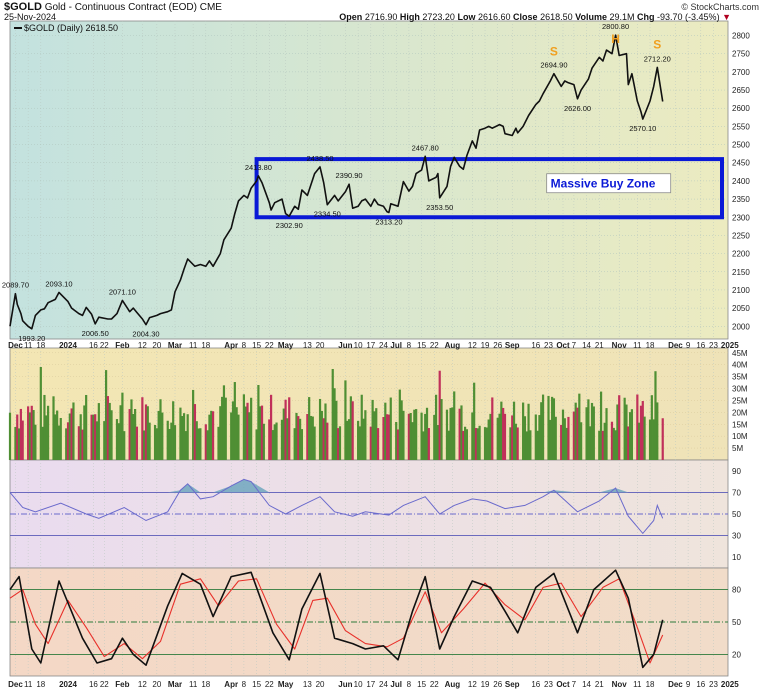 The height and width of the screenshot is (693, 765). What do you see at coordinates (577, 108) in the screenshot?
I see `price-annotation: 2626.00` at bounding box center [577, 108].